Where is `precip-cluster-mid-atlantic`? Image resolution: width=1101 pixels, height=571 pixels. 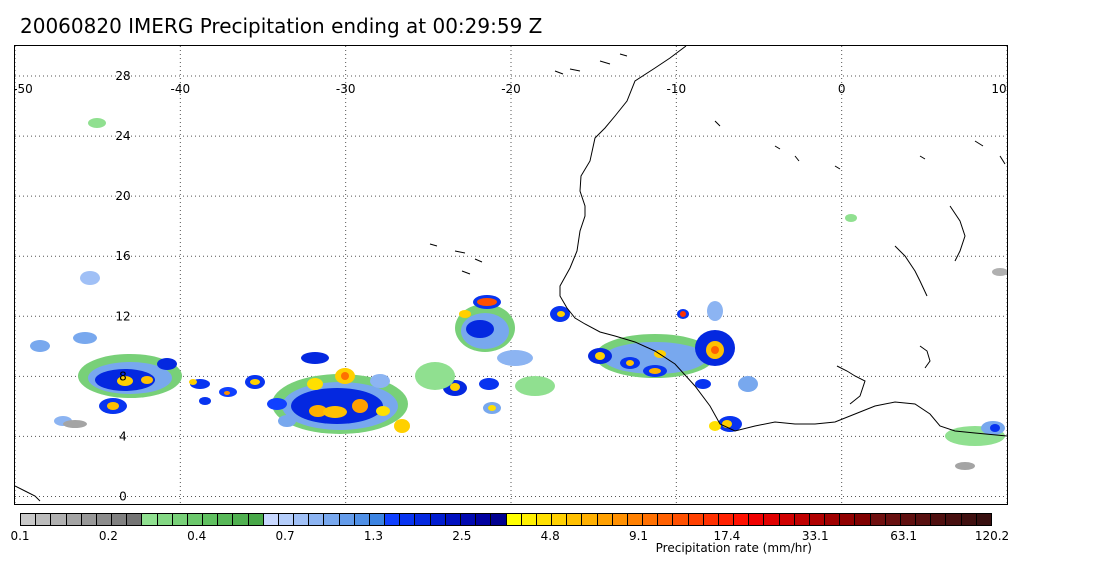
precip-cluster-mid-atlantic is located at coordinates (492, 354).